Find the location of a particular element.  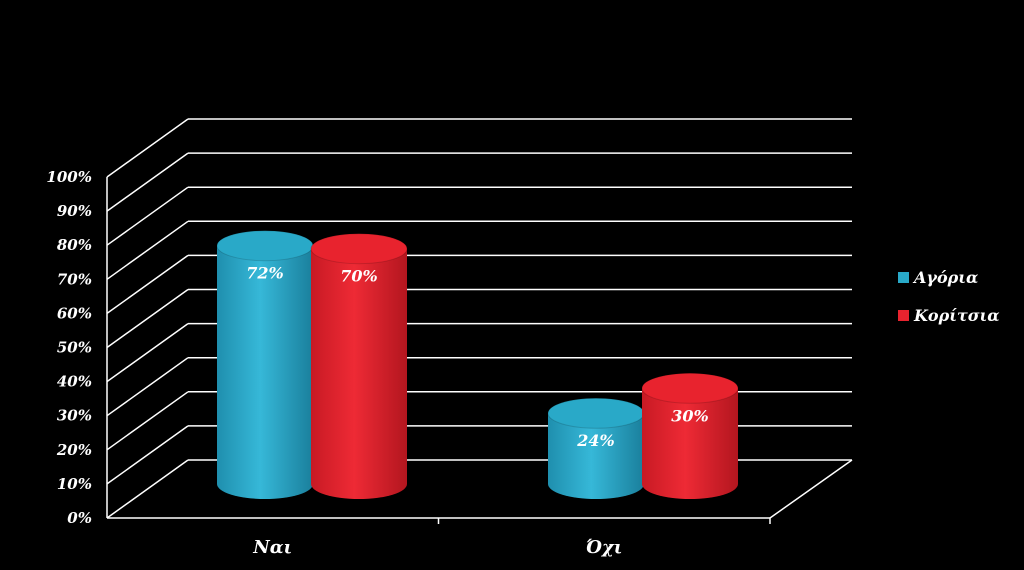

bar-girls-nai: 70% is located at coordinates (359, 366).